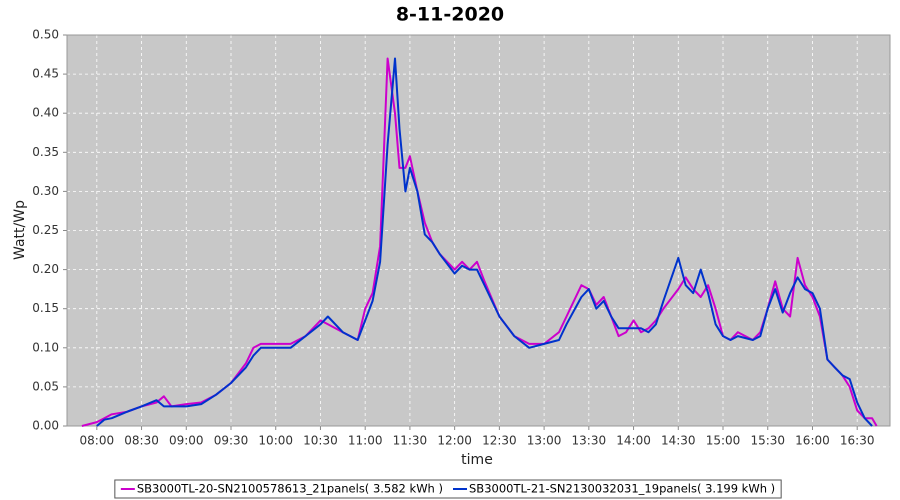 The width and height of the screenshot is (900, 500). I want to click on x-tick-label: 12:30, so click(499, 441).